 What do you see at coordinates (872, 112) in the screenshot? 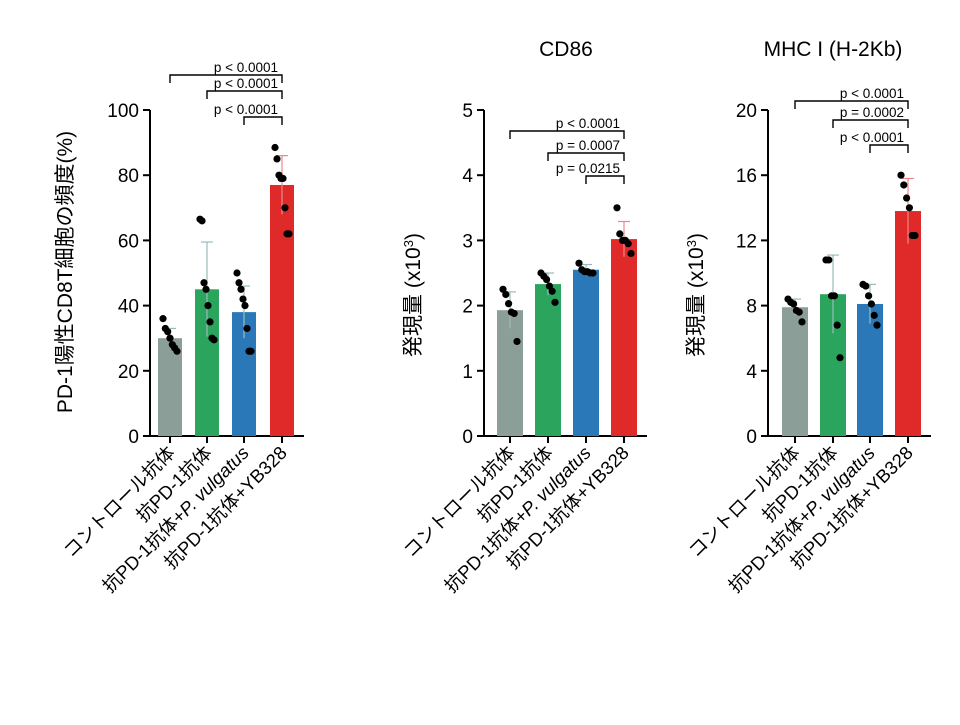
I see `significance-label: p = 0.0002` at bounding box center [872, 112].